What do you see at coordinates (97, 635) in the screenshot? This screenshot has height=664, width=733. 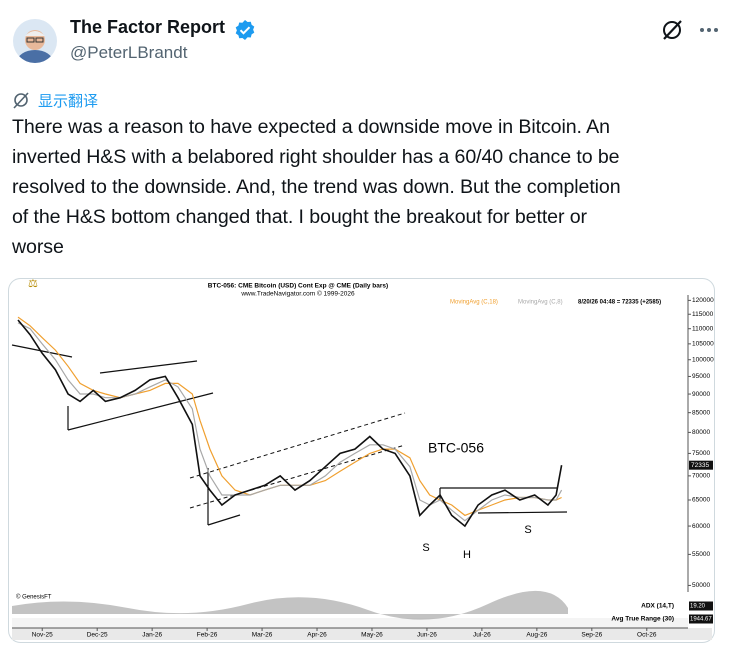 I see `x-tick-label: Dec-25` at bounding box center [97, 635].